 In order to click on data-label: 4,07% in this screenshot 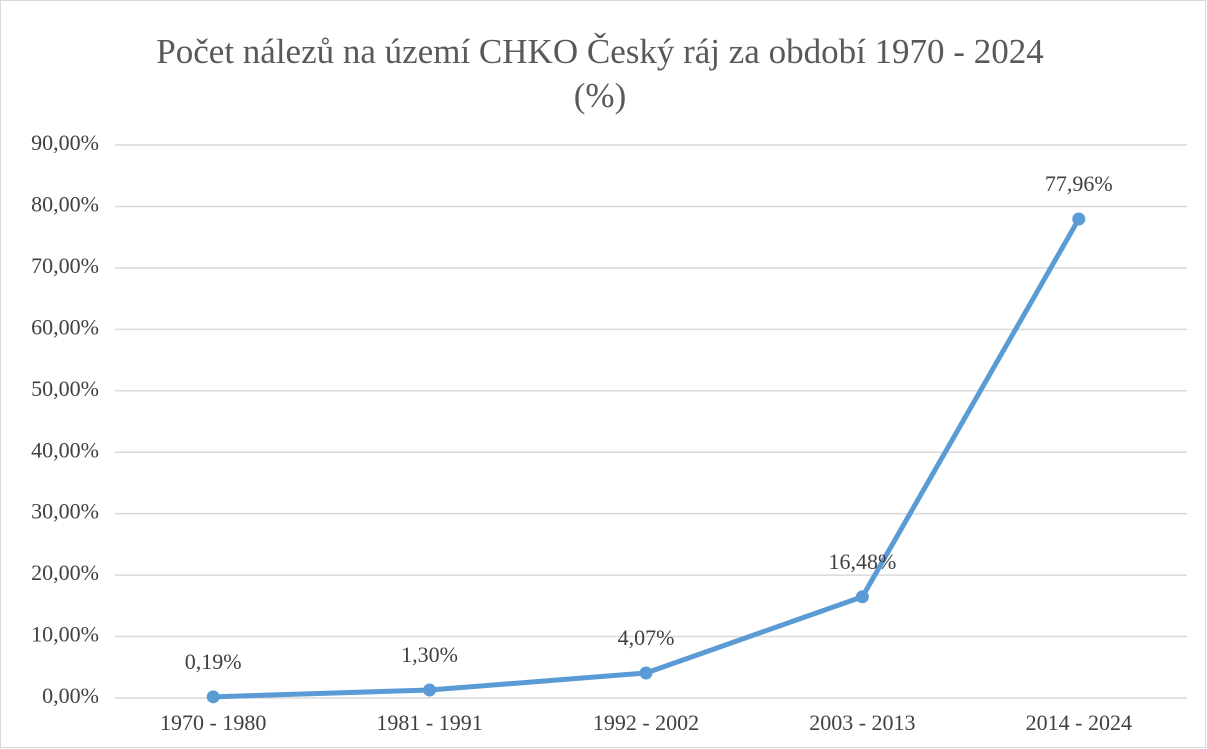, I will do `click(646, 637)`.